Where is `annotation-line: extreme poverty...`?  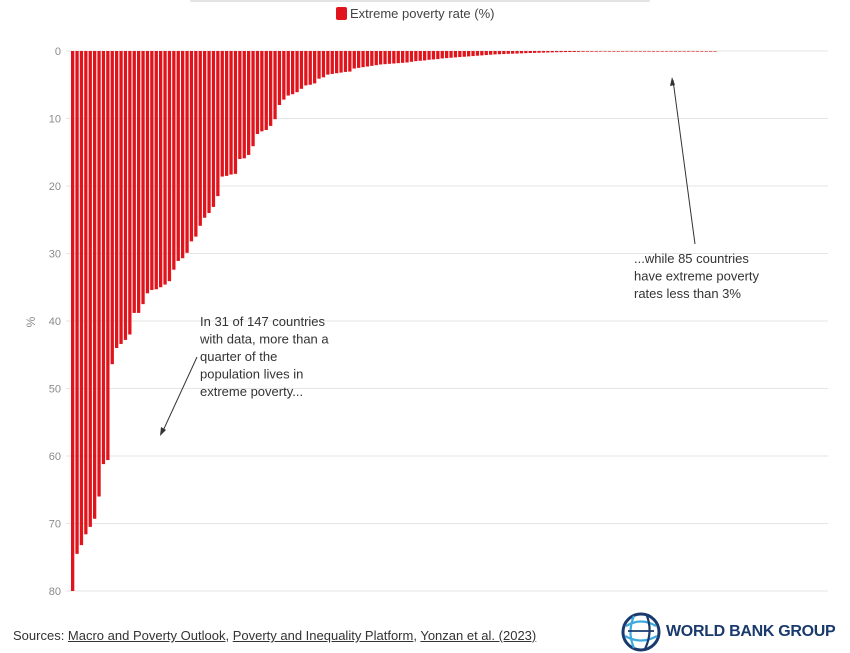
annotation-line: extreme poverty... is located at coordinates (251, 391).